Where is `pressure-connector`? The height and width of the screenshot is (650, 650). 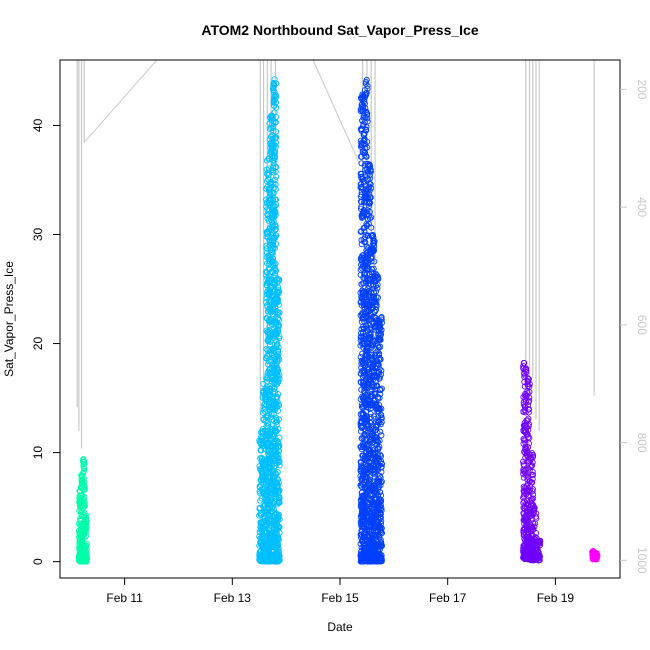 pressure-connector is located at coordinates (336, 113).